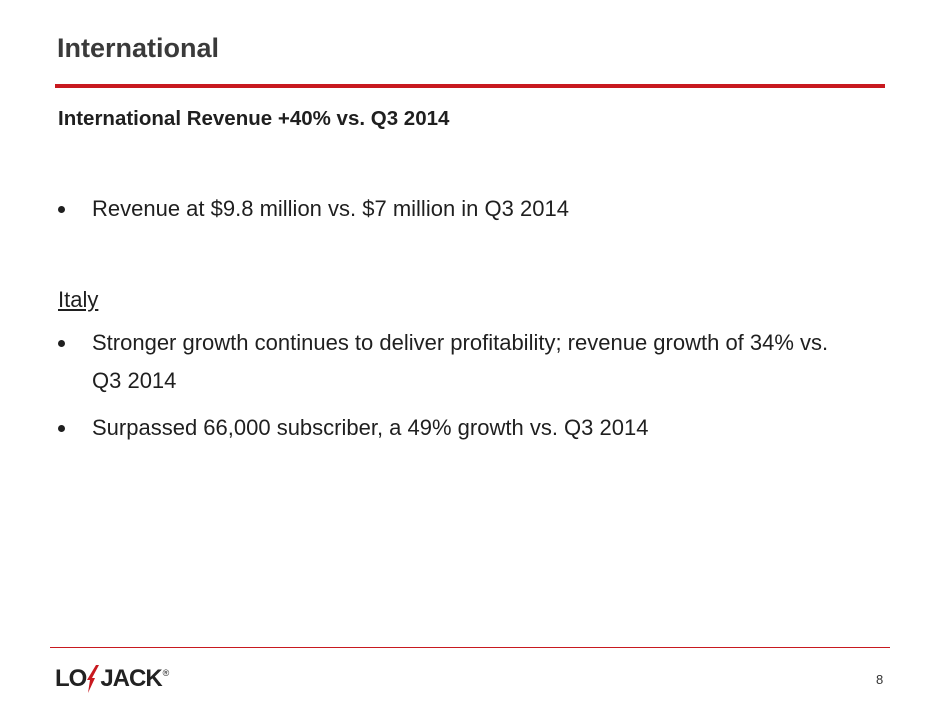 The width and height of the screenshot is (940, 705). Describe the element at coordinates (254, 118) in the screenshot. I see `subtitle: International Revenue +40% vs. Q3 2014` at that location.